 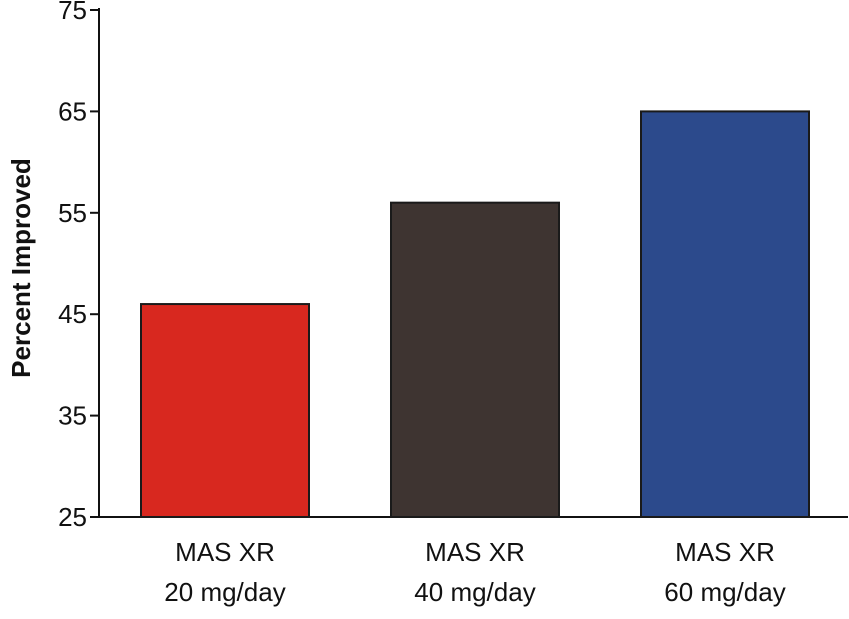 I want to click on category-label-line2: 20 mg/day, so click(x=224, y=592).